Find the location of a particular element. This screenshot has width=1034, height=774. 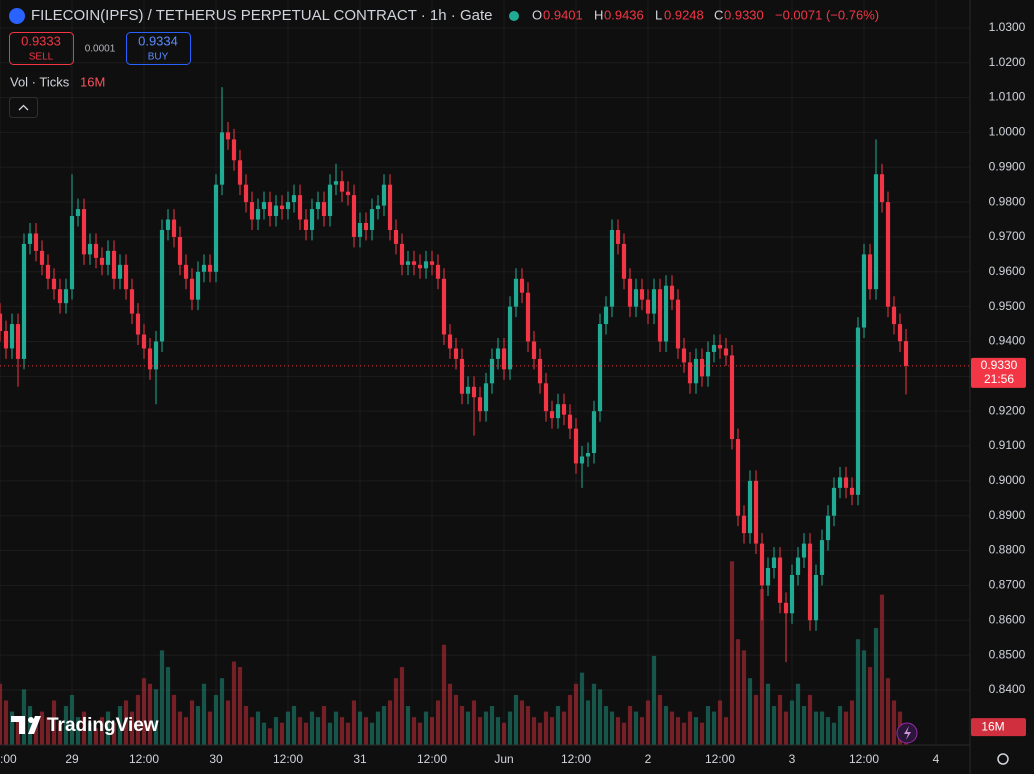

y-tick-label: 0.9700 is located at coordinates (1007, 236).